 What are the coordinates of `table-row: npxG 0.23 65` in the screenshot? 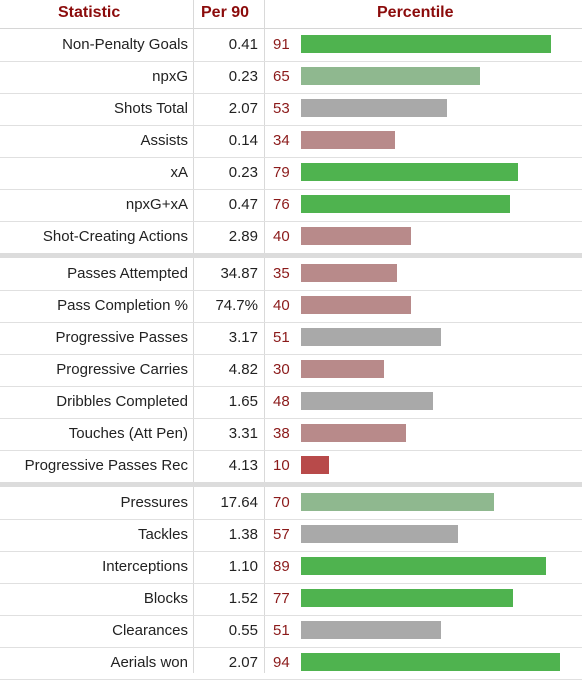 It's located at (291, 77).